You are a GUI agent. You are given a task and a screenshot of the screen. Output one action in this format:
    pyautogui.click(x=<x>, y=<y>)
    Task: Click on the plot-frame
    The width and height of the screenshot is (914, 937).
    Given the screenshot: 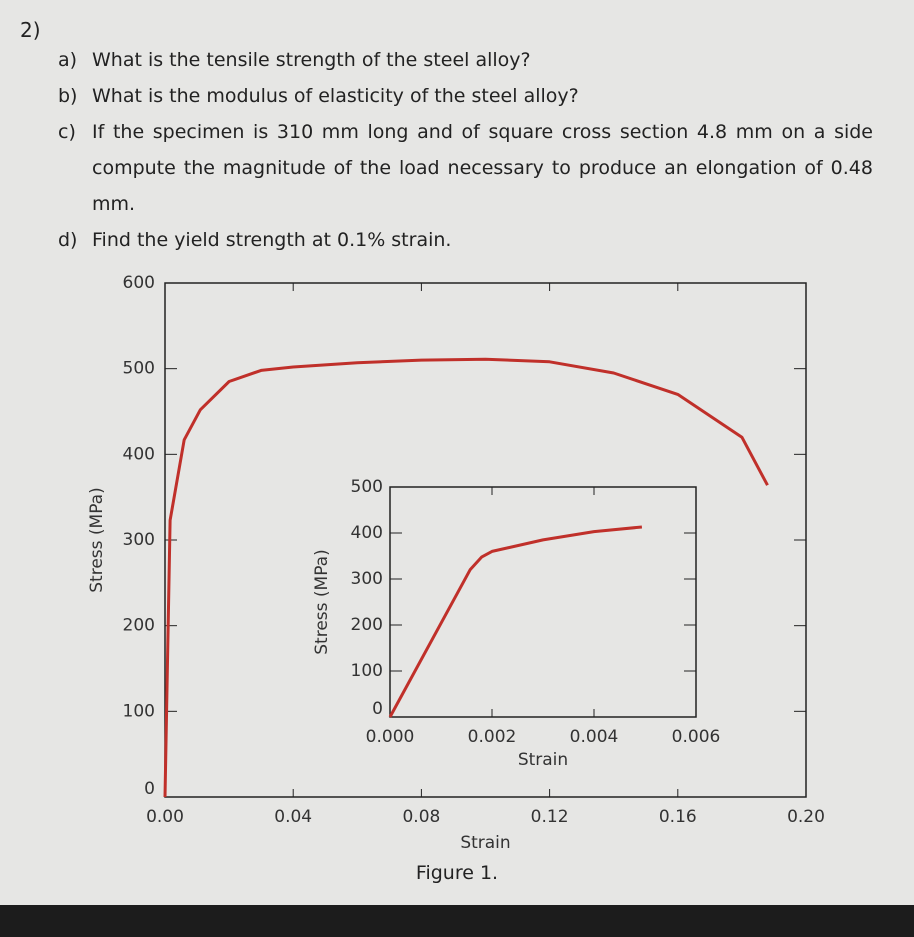 What is the action you would take?
    pyautogui.click(x=543, y=602)
    